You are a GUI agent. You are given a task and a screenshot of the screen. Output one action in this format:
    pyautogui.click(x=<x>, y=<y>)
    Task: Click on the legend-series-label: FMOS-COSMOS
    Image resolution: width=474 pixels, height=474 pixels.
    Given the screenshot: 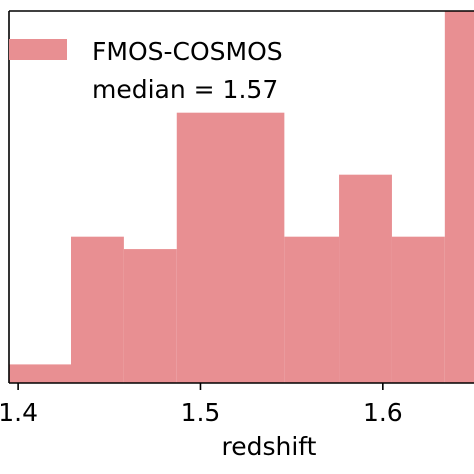 What is the action you would take?
    pyautogui.click(x=187, y=51)
    